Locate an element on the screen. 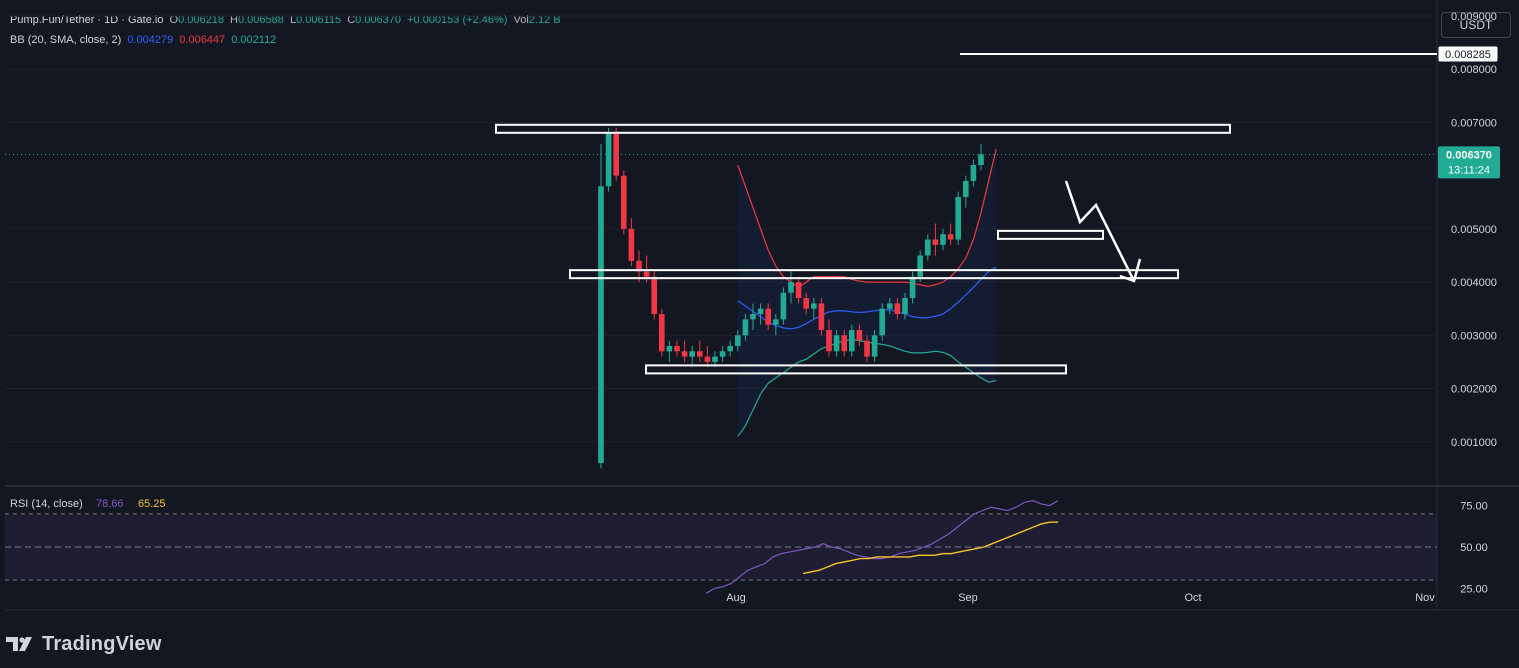 This screenshot has width=1519, height=668. symbol-title: Pump.Fun/Tether · 1D · Gate.io is located at coordinates (87, 20).